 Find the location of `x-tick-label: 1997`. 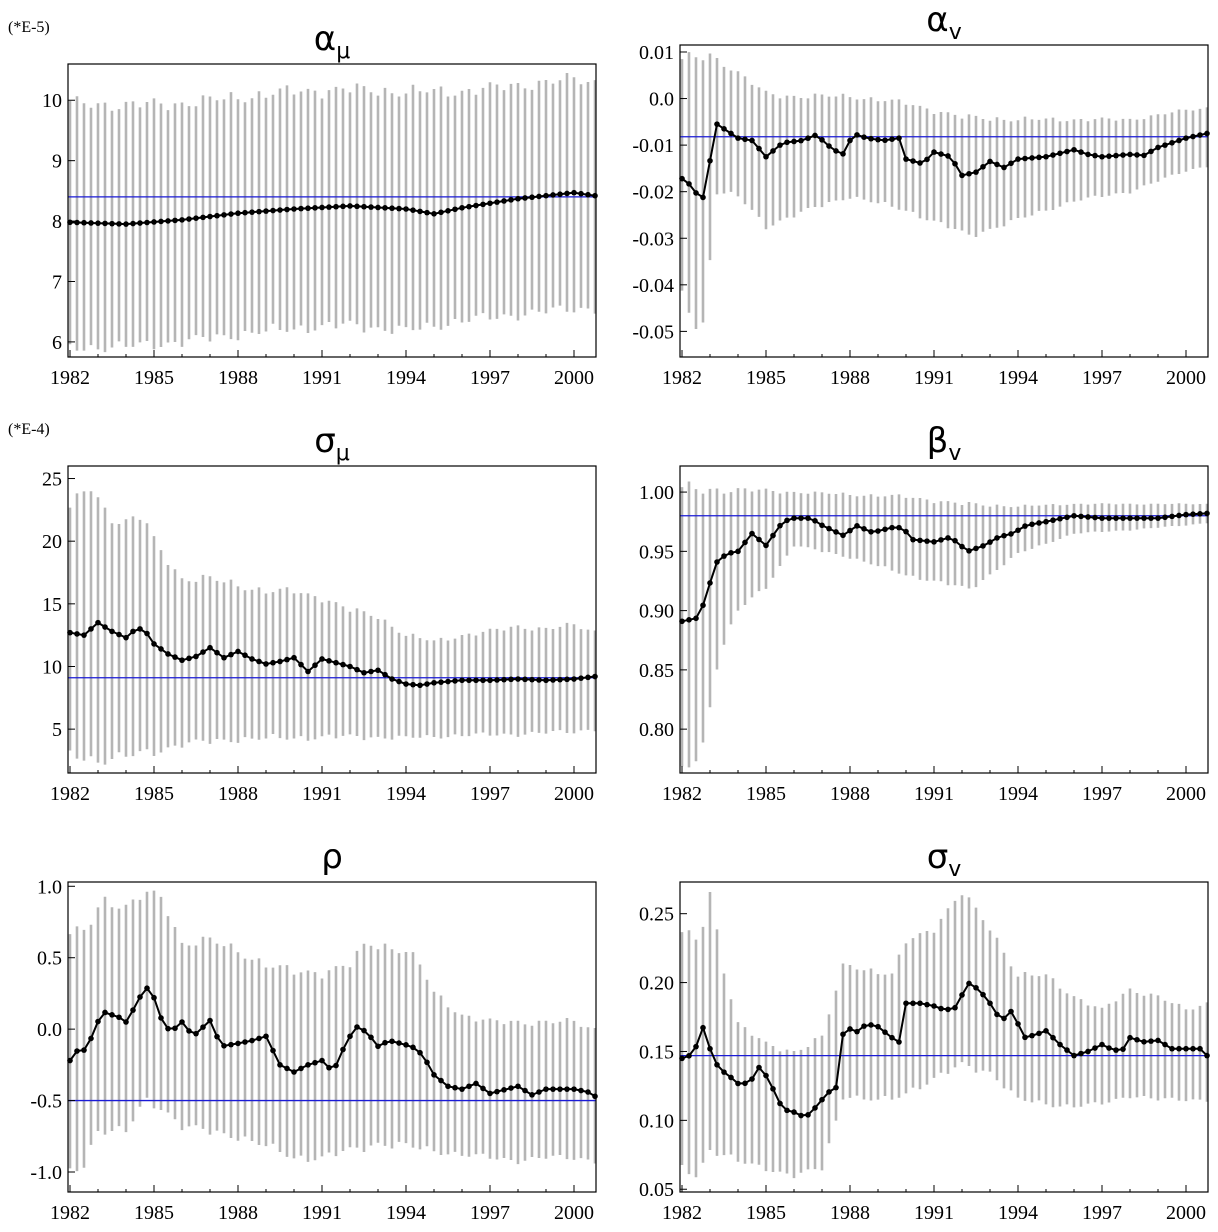

x-tick-label: 1997 is located at coordinates (490, 794).